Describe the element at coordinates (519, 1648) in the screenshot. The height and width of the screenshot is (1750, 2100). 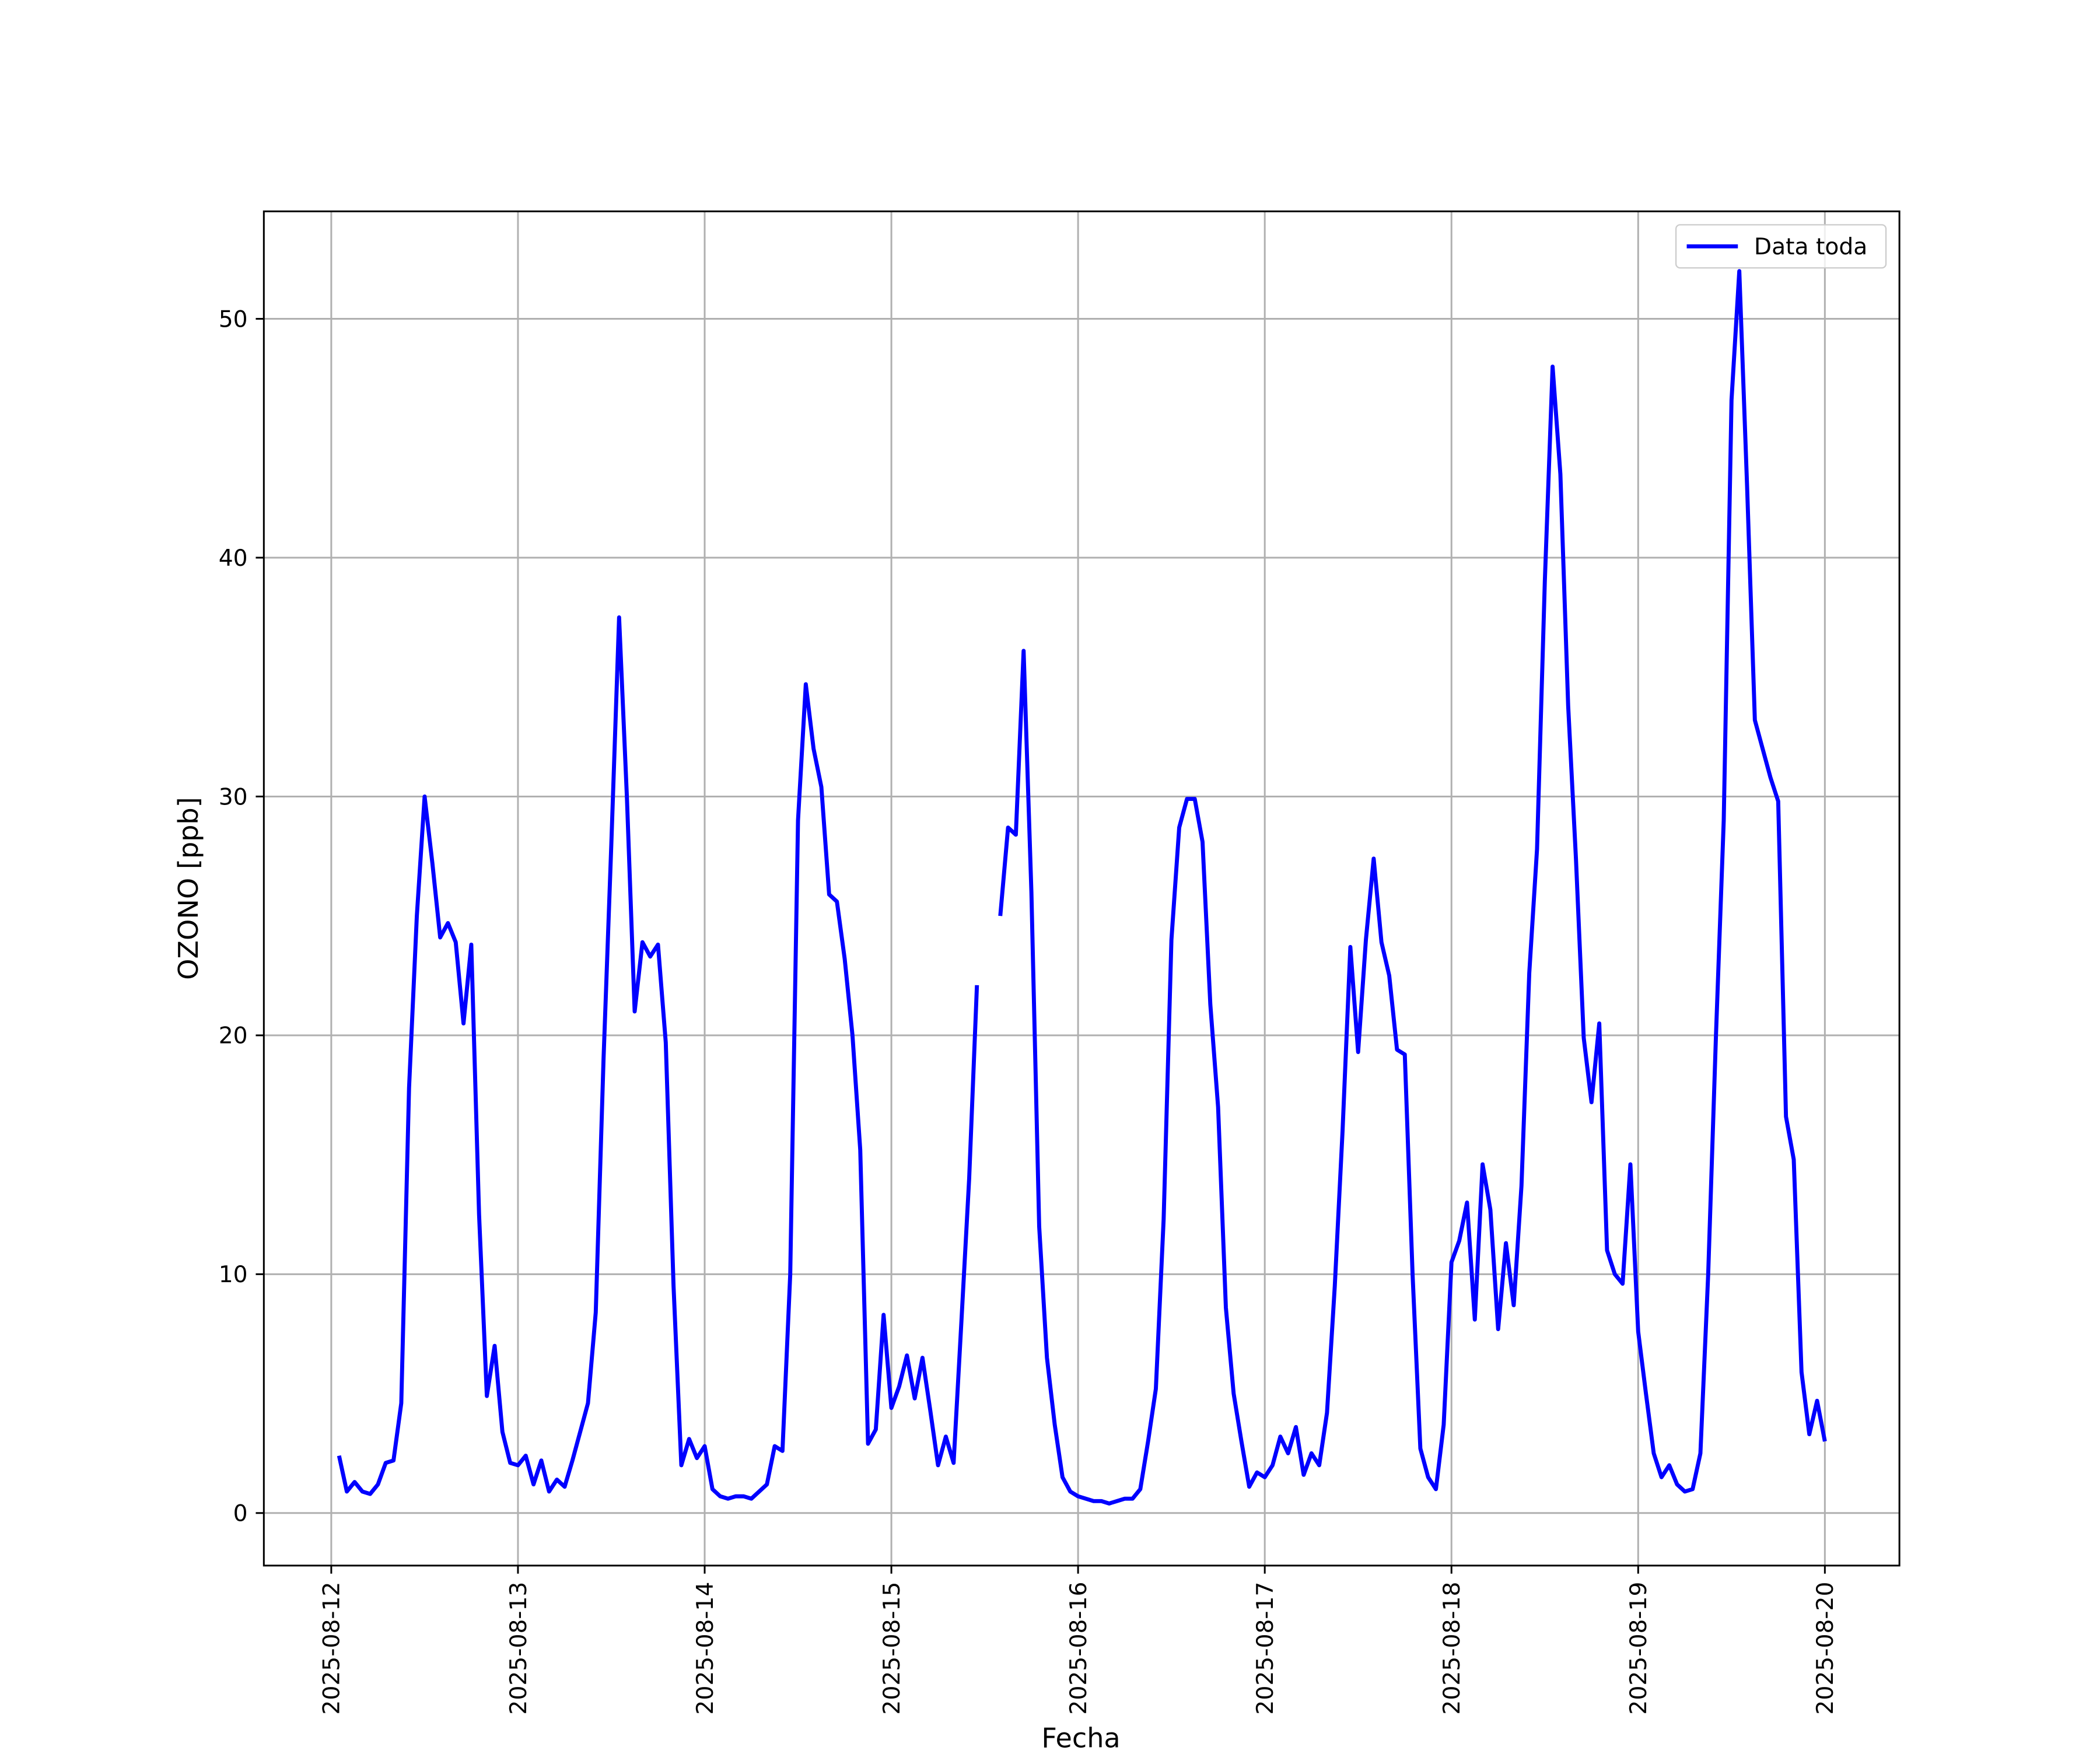
I see `x-tick-label: 2025-08-13` at that location.